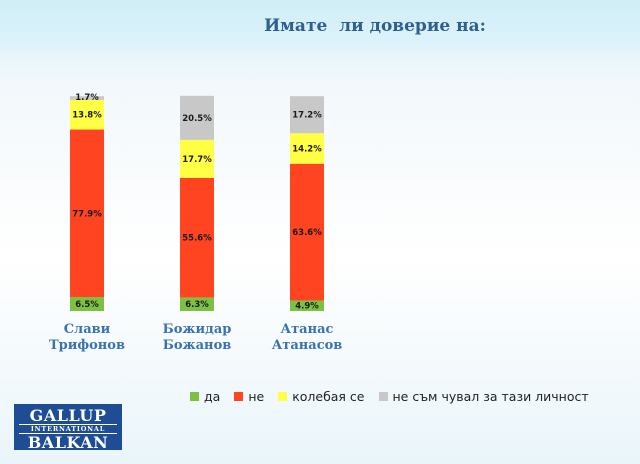  I want to click on legend-item: не съм чувал за тази личност, so click(483, 396).